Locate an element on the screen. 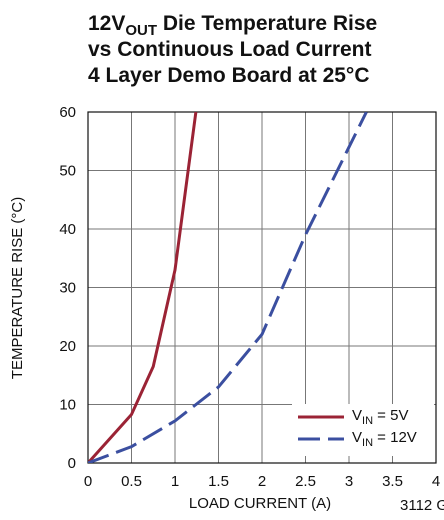  x-tick-label: 3 is located at coordinates (349, 481).